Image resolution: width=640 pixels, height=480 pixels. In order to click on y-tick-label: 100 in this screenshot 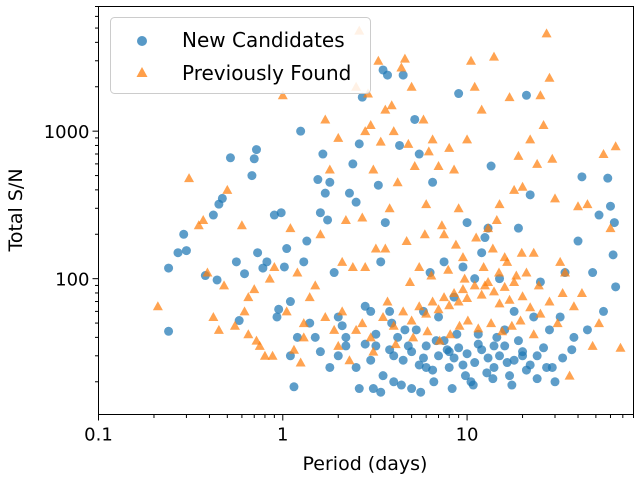, I will do `click(72, 280)`.